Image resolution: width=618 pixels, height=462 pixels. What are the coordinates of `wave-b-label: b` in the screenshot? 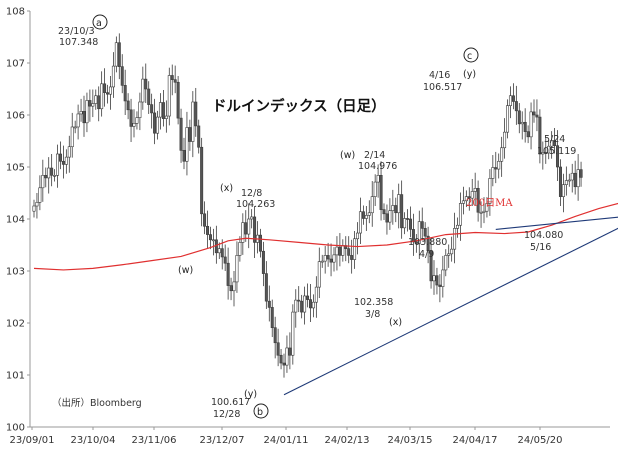 It's located at (260, 412).